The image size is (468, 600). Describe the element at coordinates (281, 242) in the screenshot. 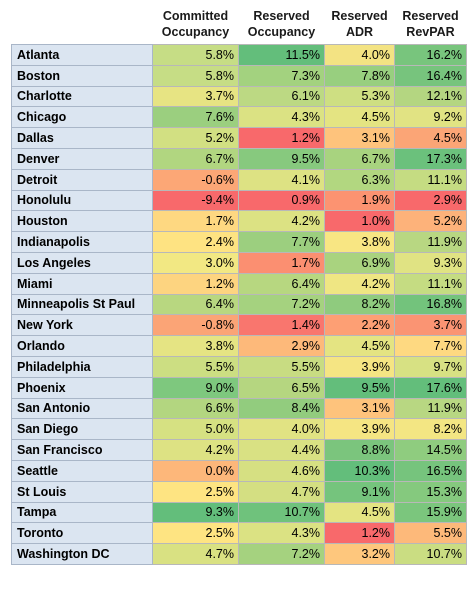

I see `reserved-occupancy-cell: 7.7%` at that location.